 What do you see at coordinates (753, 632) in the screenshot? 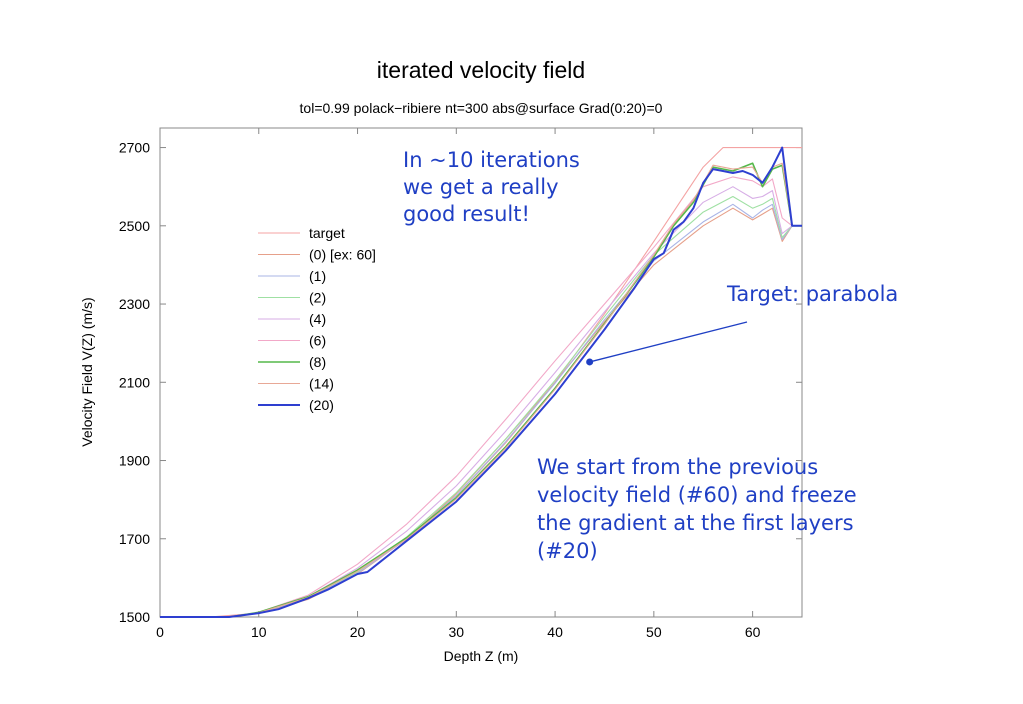
I see `x-tick-label: 60` at bounding box center [753, 632].